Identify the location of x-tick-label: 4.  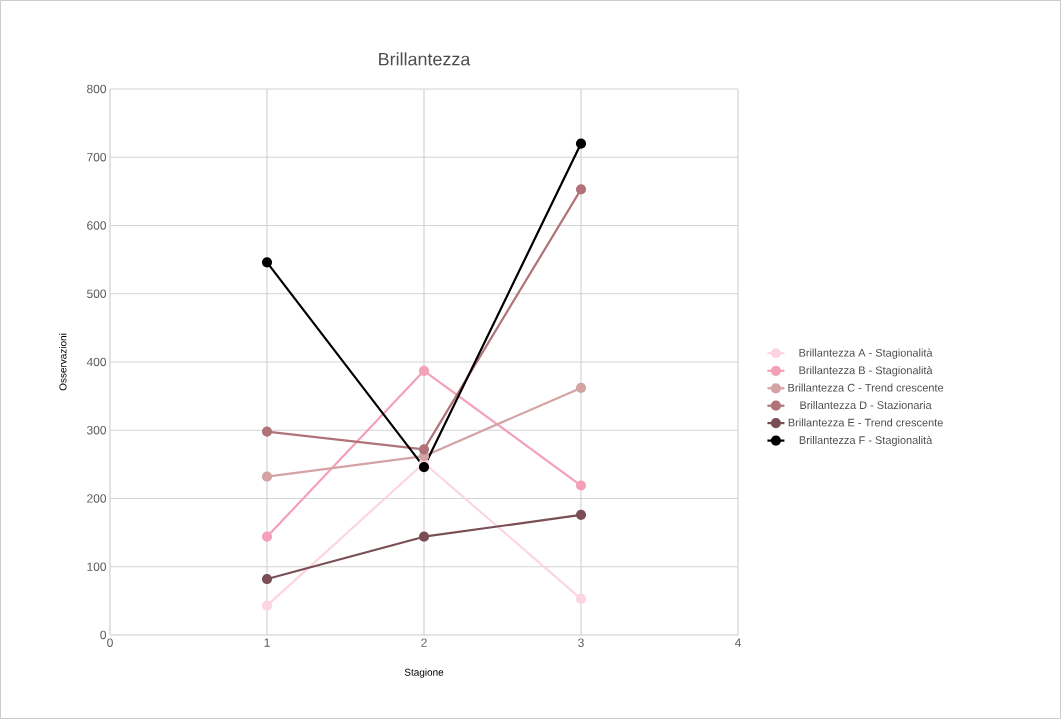
(737, 642).